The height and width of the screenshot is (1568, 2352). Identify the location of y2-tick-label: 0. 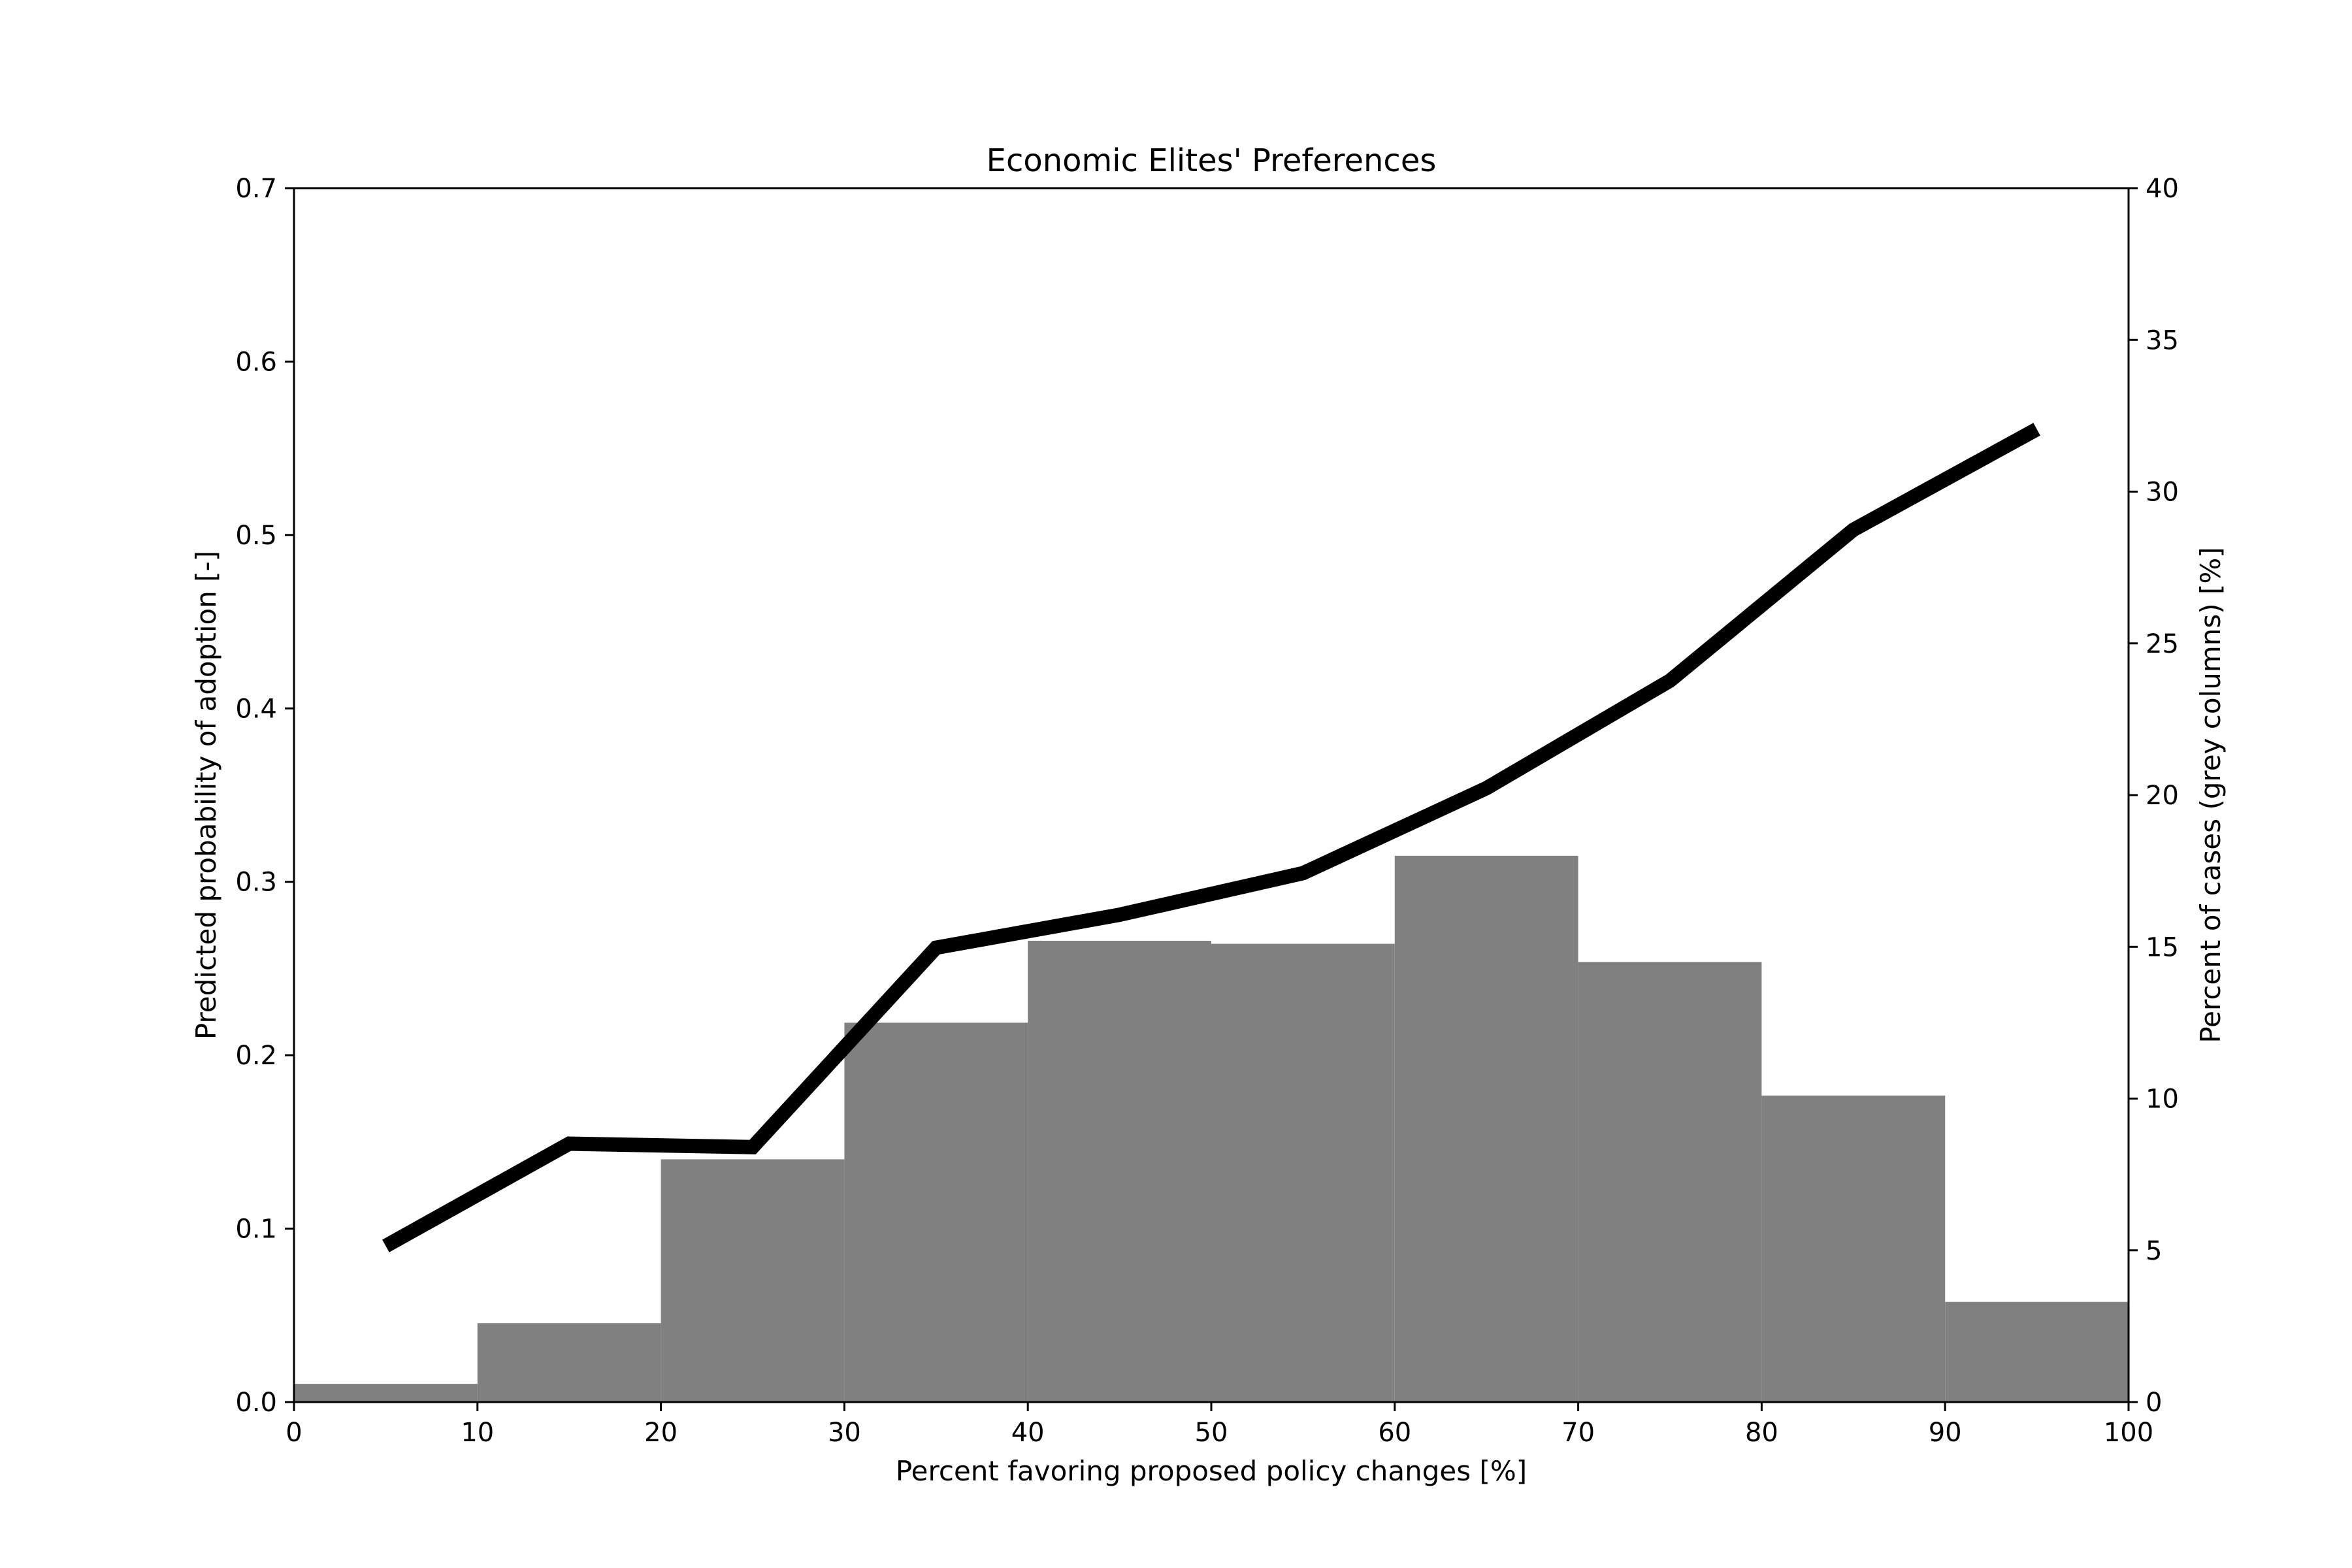
(2154, 1403).